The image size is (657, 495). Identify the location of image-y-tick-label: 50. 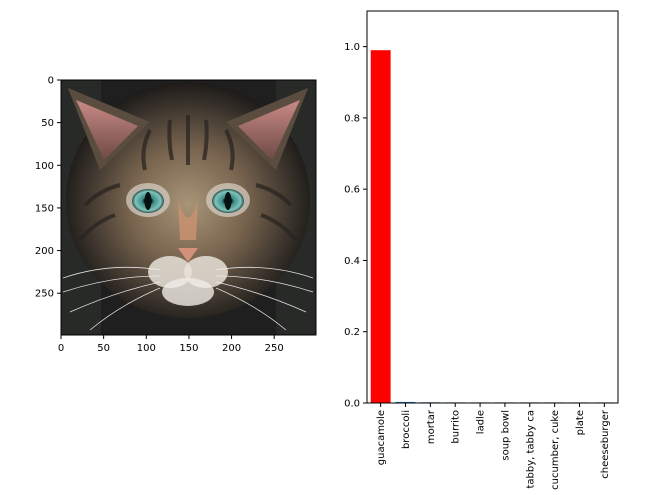
(47, 123).